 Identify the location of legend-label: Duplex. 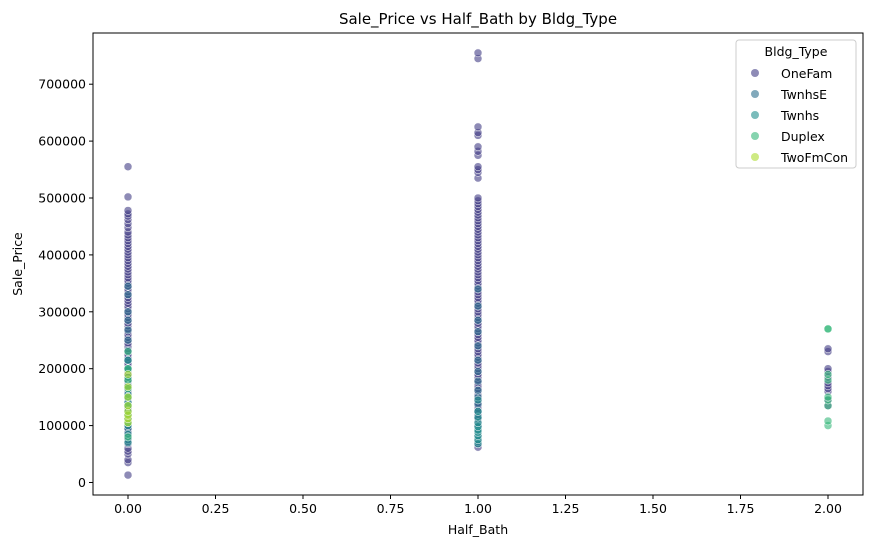
(803, 136).